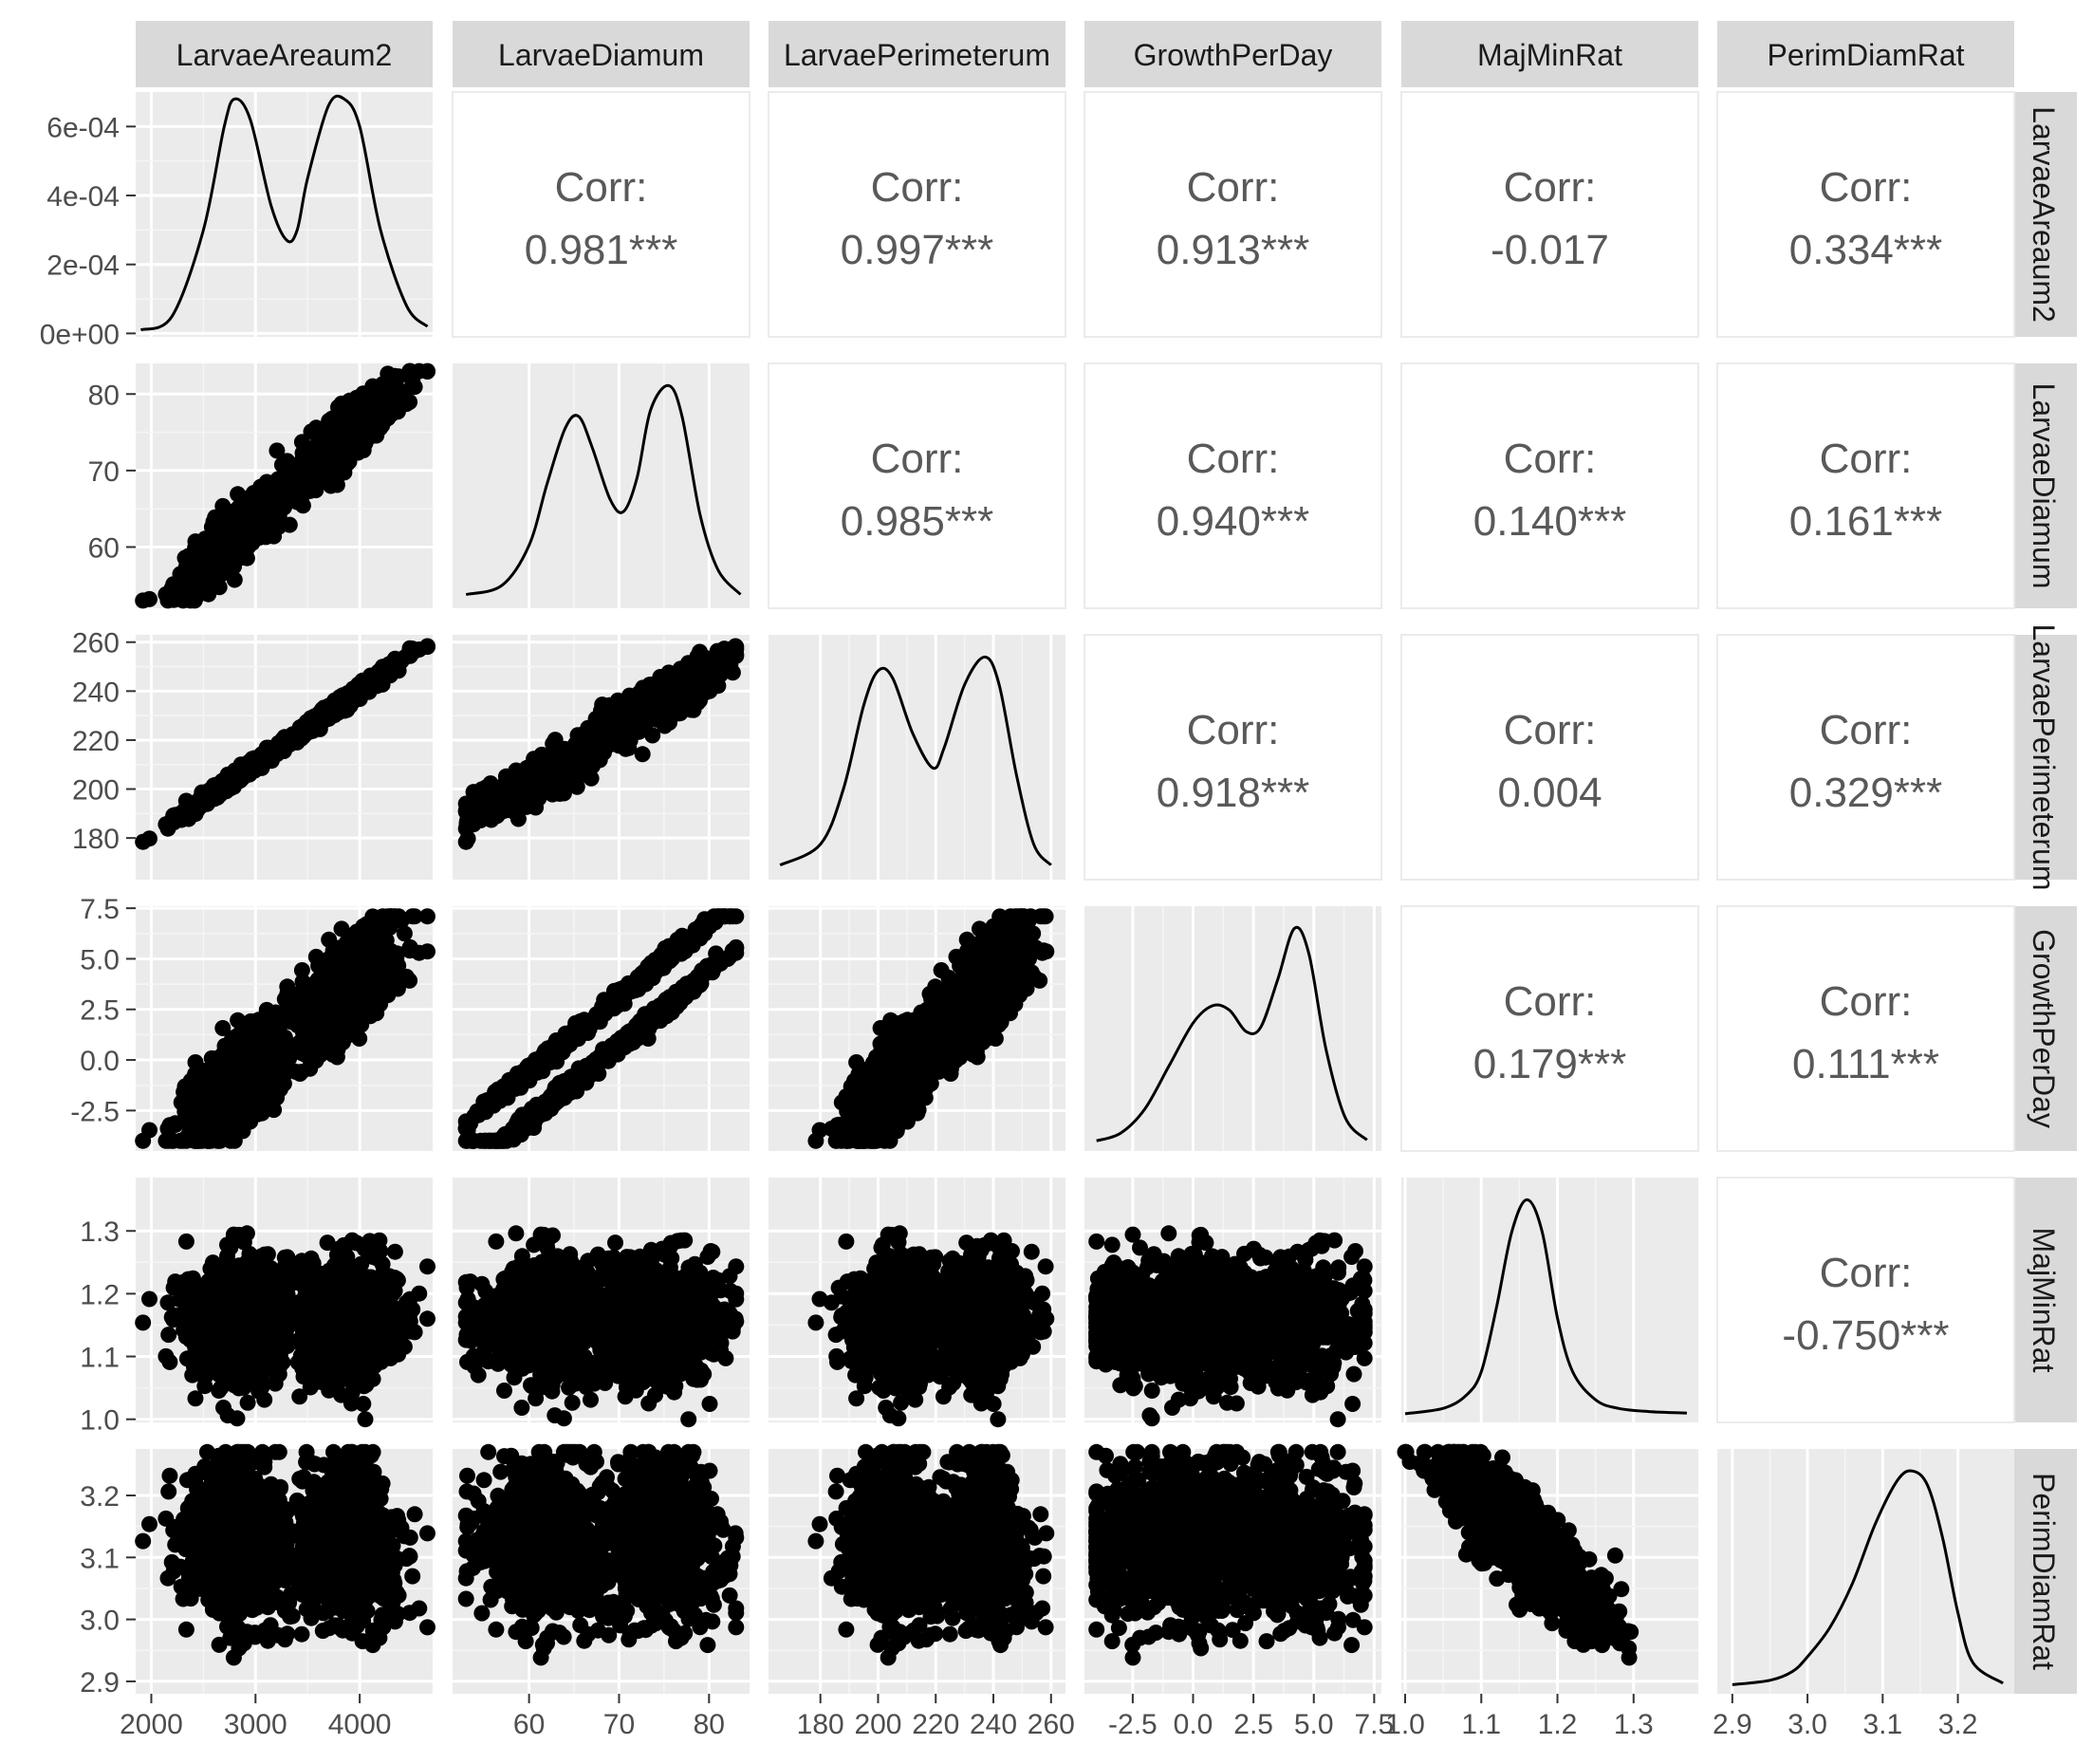 The height and width of the screenshot is (1764, 2093). I want to click on strip-top-label: LarvaeAreaum2, so click(284, 55).